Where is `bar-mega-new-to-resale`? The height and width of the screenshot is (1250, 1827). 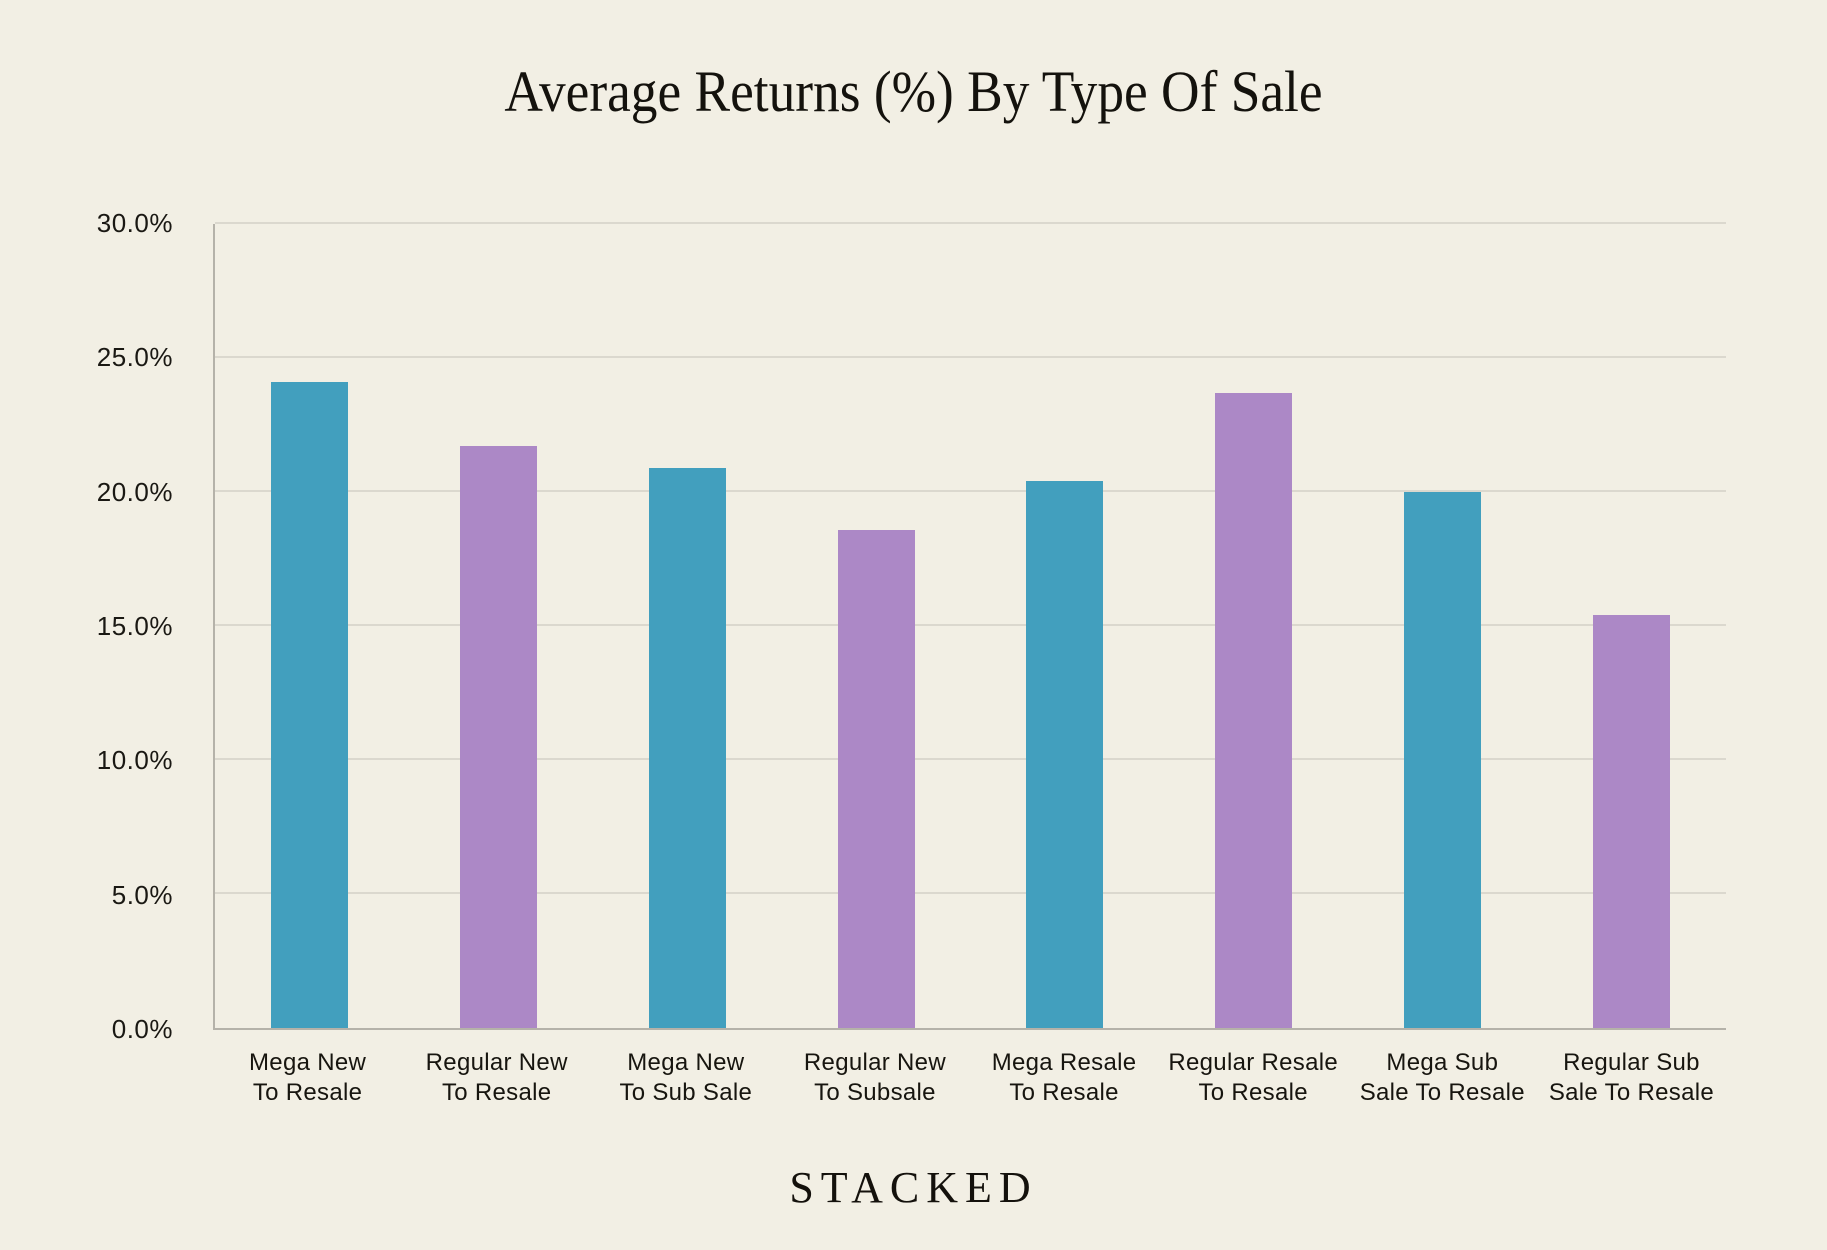 bar-mega-new-to-resale is located at coordinates (309, 705).